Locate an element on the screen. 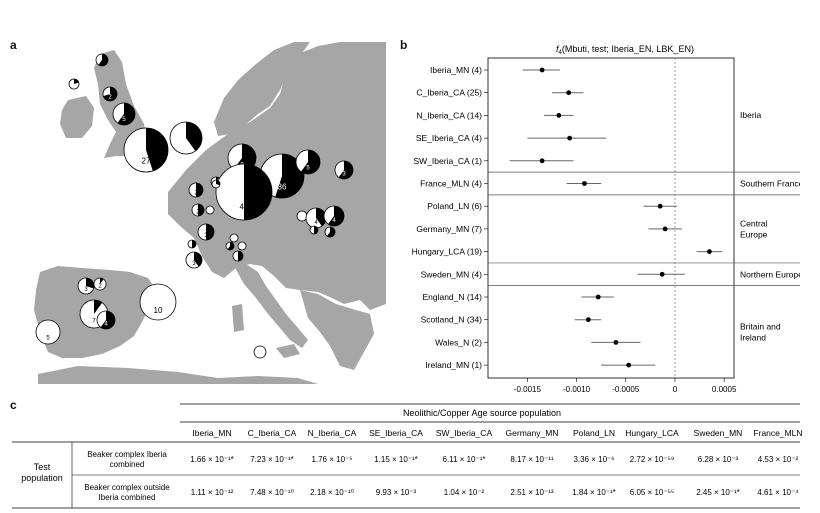 This screenshot has height=513, width=820. forest-row: France_MLN (4) is located at coordinates (511, 184).